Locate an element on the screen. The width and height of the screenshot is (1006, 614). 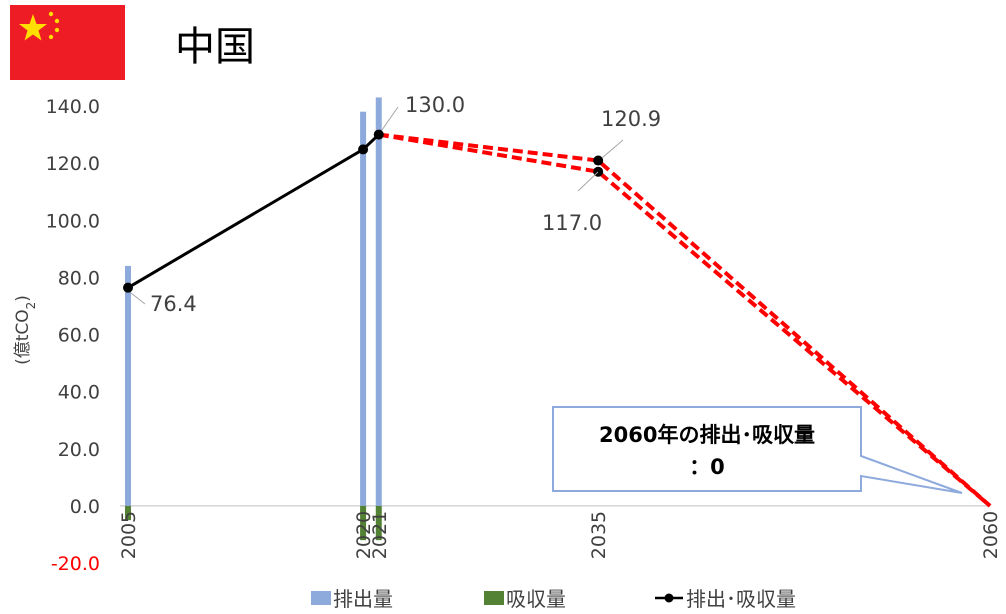
bar-absorption-2020 is located at coordinates (363, 523).